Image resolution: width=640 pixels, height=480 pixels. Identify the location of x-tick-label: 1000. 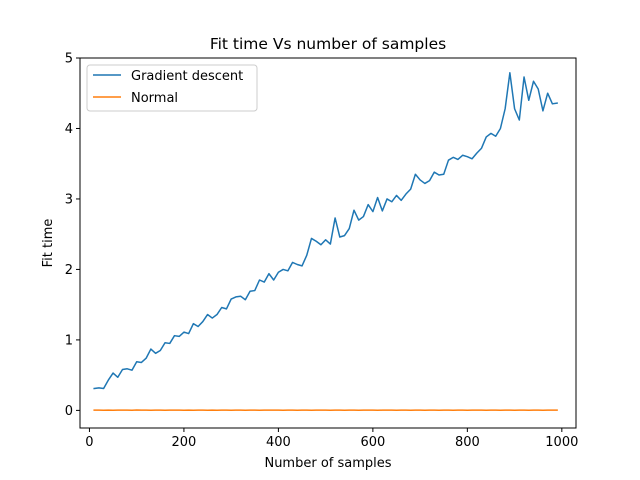
(561, 442).